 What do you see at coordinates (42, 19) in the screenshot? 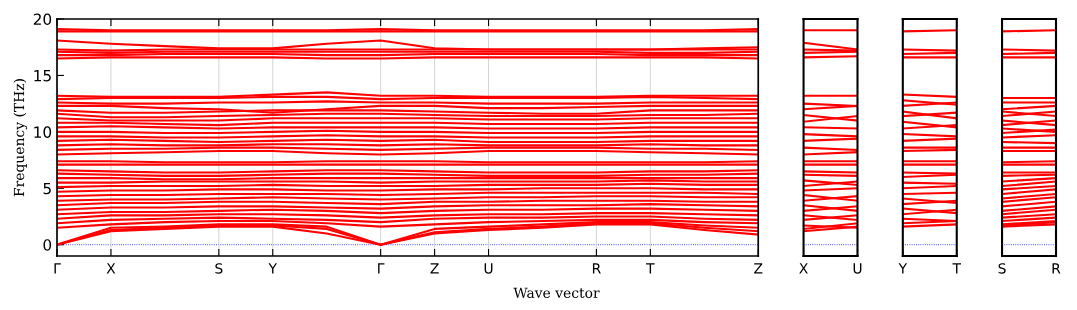
I see `y-tick-label: 20` at bounding box center [42, 19].